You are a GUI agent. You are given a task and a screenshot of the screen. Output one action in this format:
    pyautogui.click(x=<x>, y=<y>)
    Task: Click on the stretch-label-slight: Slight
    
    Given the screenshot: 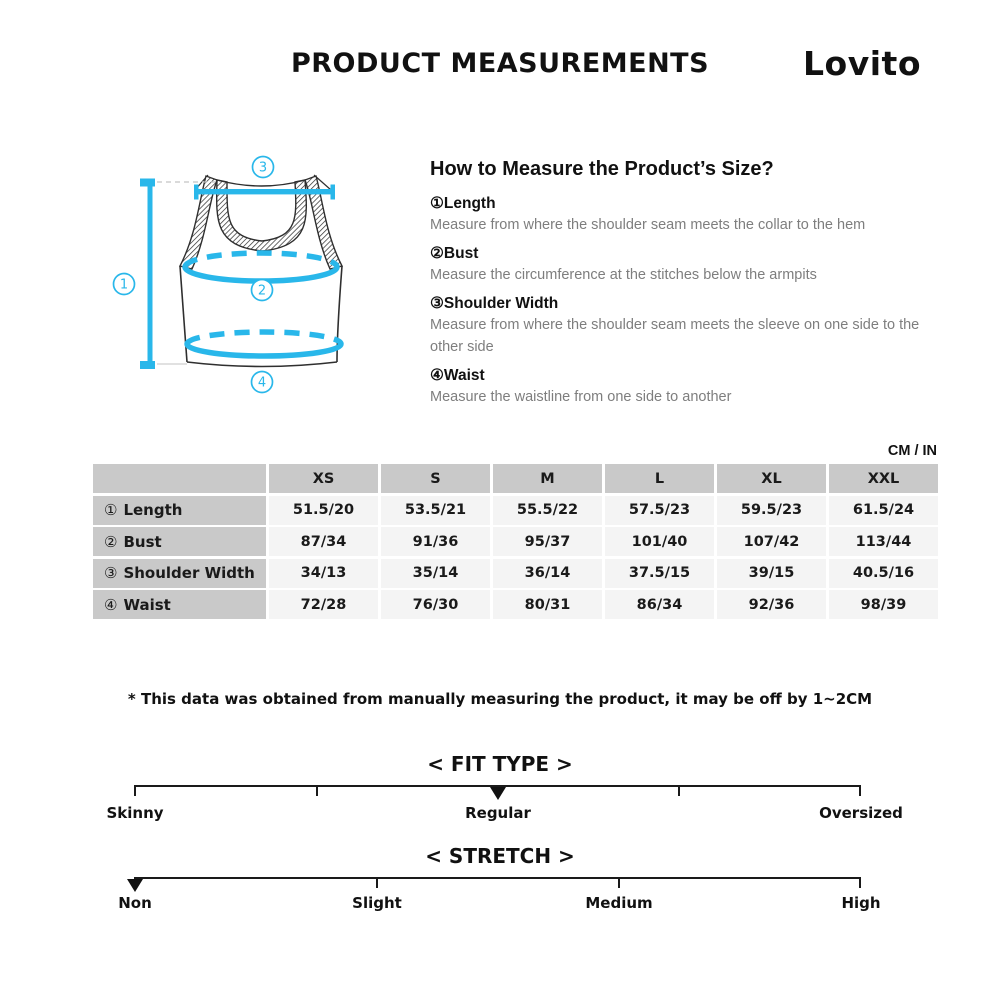 What is the action you would take?
    pyautogui.click(x=377, y=903)
    